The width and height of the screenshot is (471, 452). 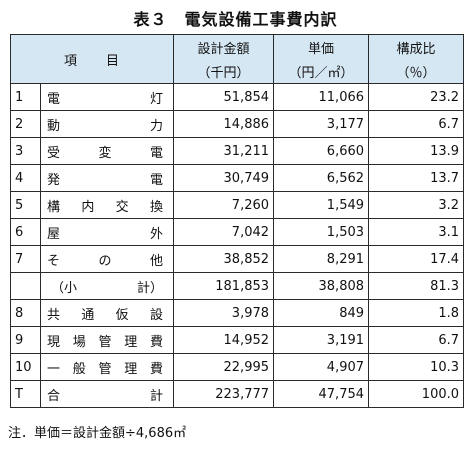 What do you see at coordinates (321, 205) in the screenshot?
I see `unit-price-cell: 1,549` at bounding box center [321, 205].